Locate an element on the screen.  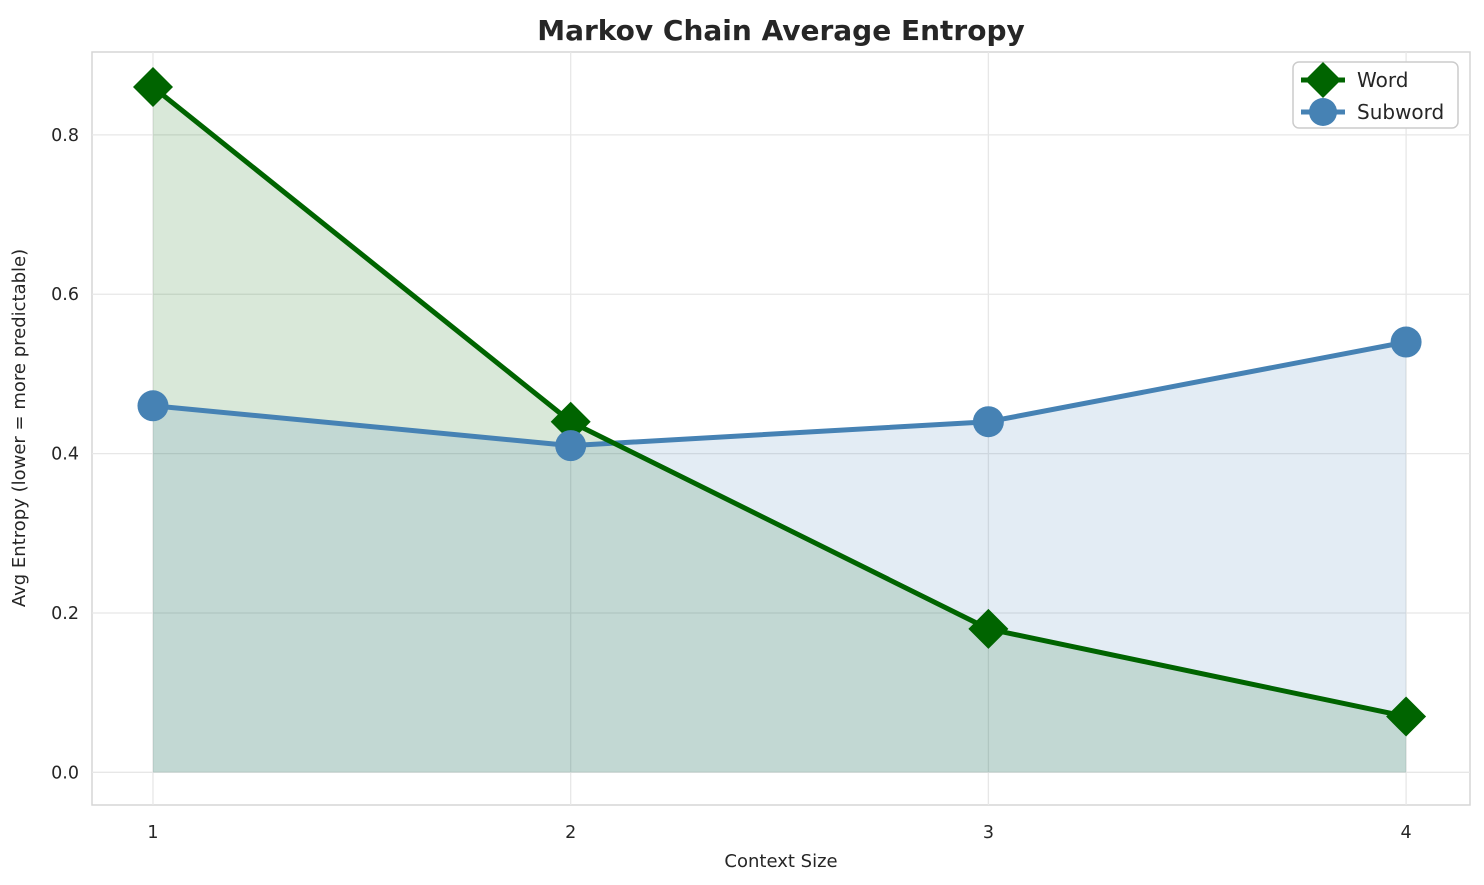
diamond-icon is located at coordinates (1323, 80).